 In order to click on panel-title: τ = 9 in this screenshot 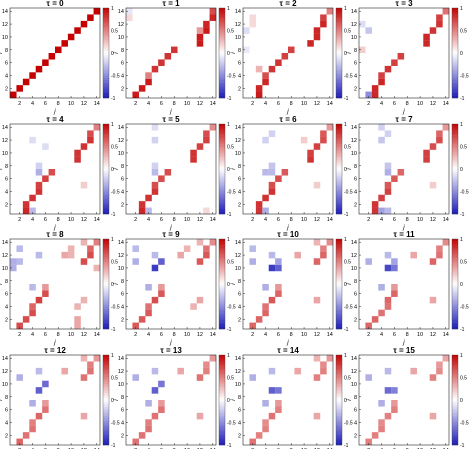, I will do `click(171, 234)`.